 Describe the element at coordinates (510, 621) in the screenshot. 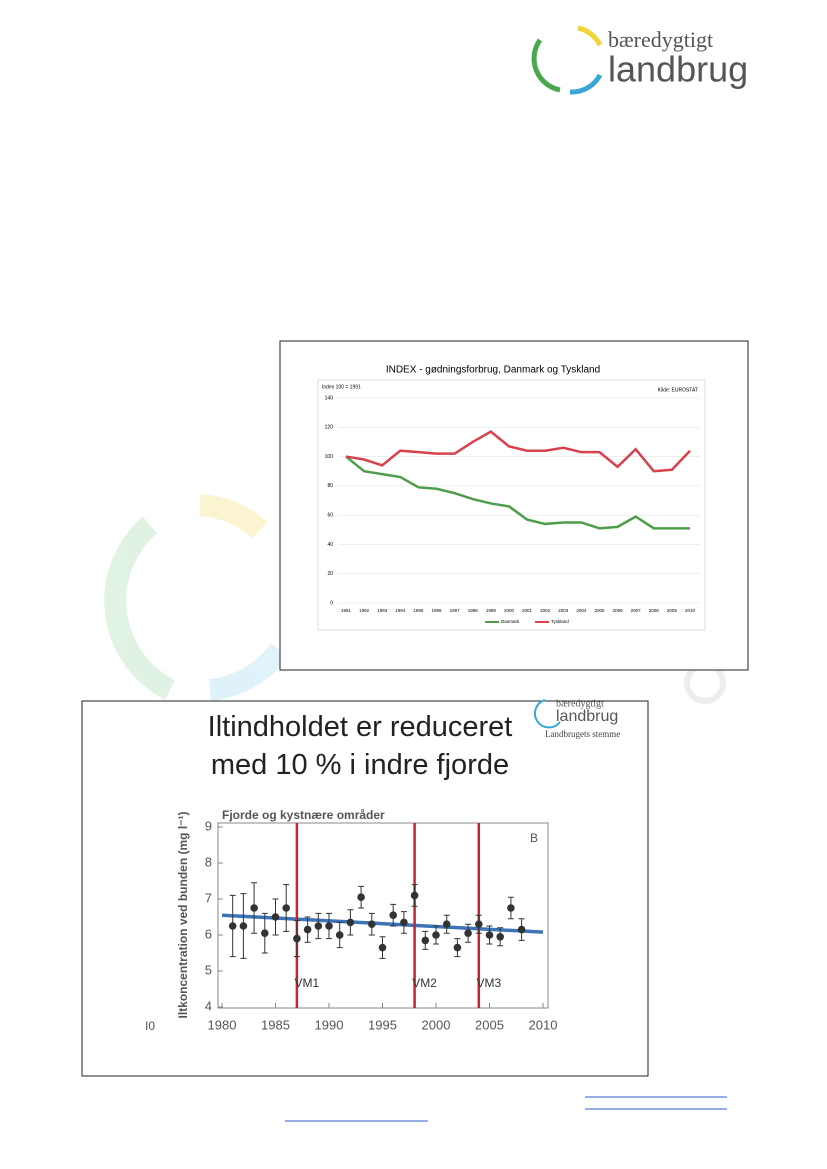

I see `legend-label: Danmark` at that location.